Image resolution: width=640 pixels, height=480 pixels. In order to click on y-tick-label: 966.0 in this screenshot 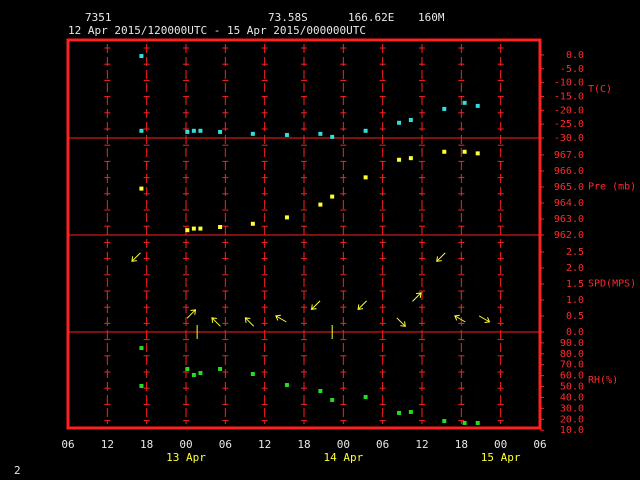, I will do `click(569, 171)`.